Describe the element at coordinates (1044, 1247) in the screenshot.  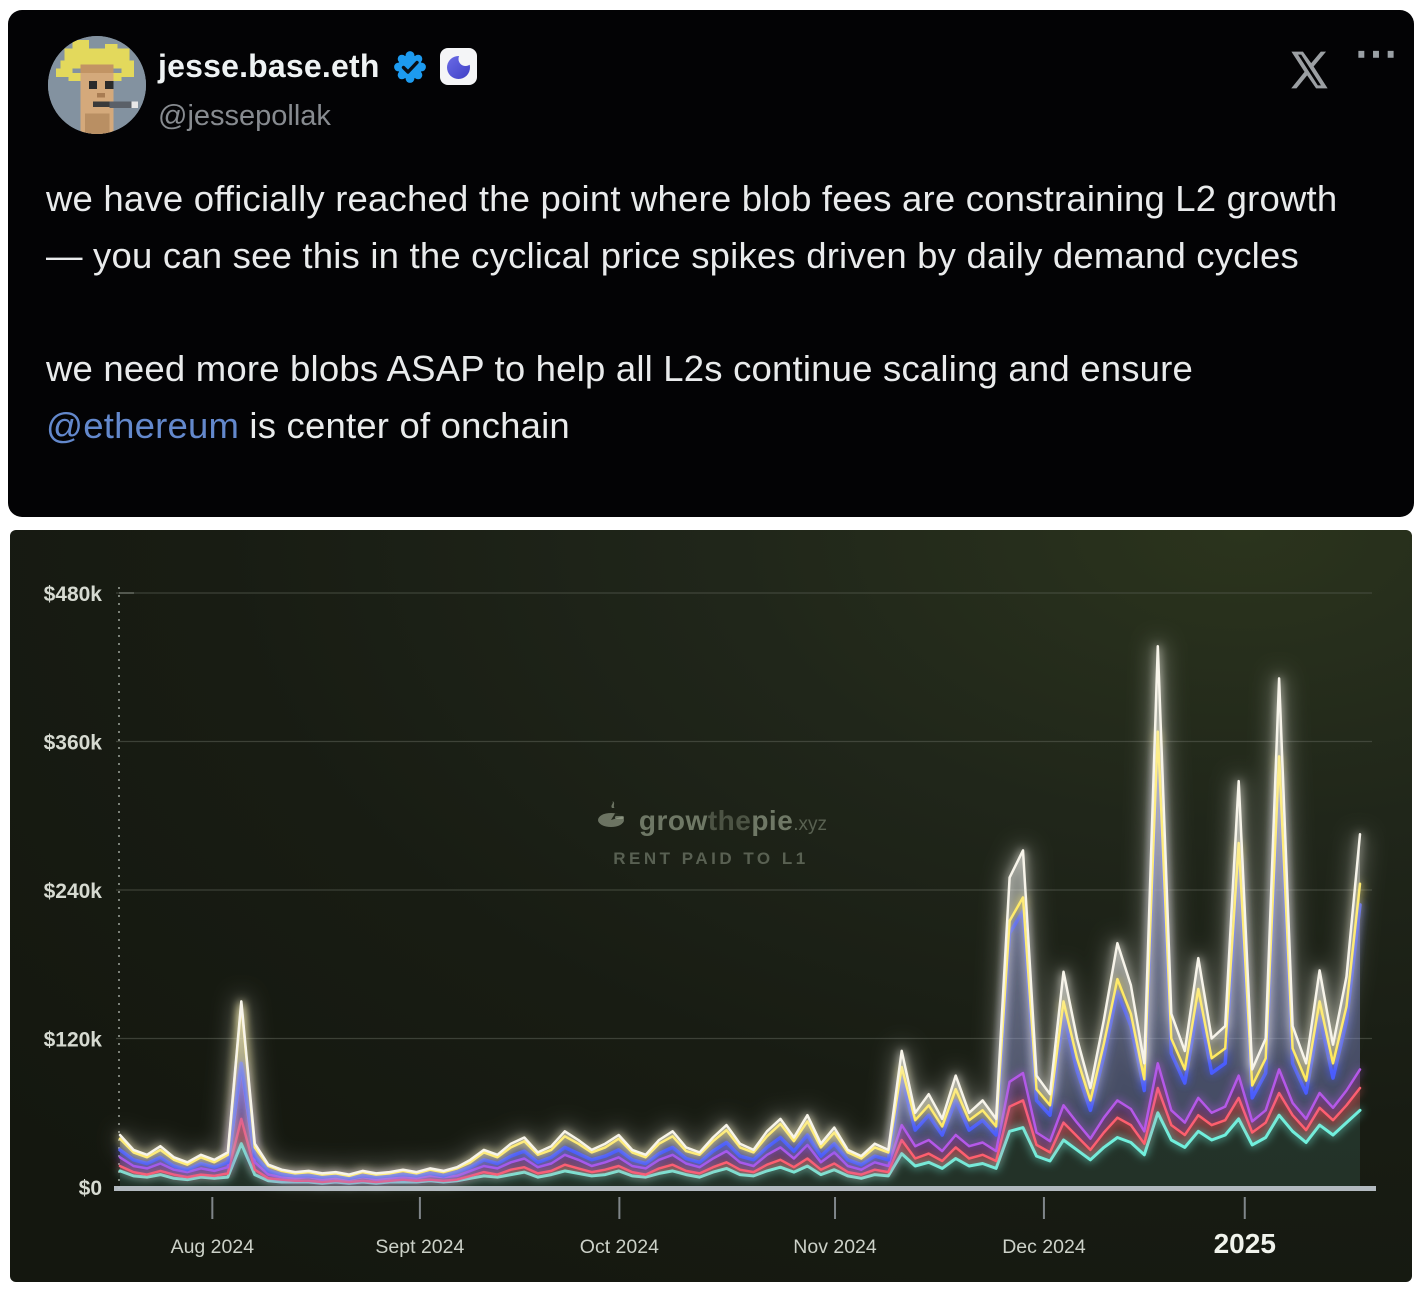
I see `x-tick-label: Dec 2024` at that location.